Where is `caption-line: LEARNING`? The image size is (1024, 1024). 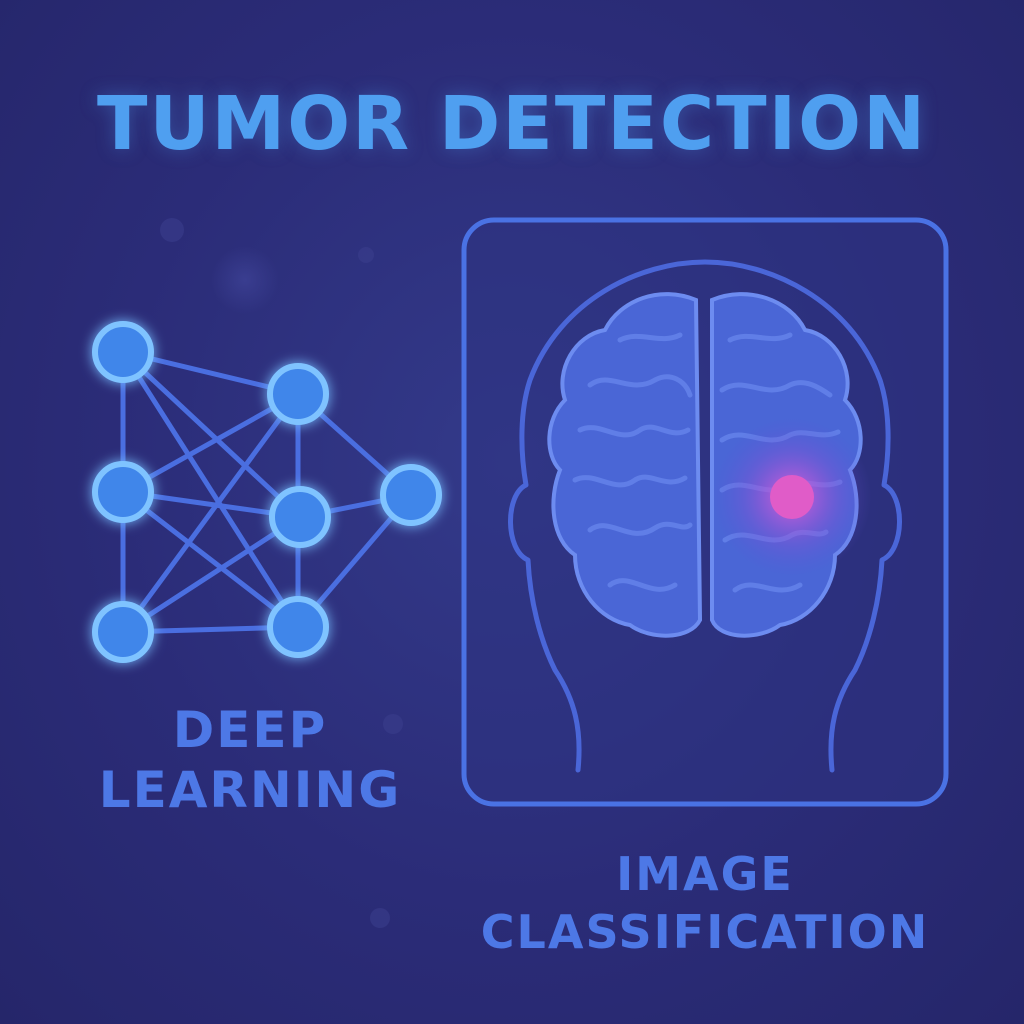 caption-line: LEARNING is located at coordinates (250, 790).